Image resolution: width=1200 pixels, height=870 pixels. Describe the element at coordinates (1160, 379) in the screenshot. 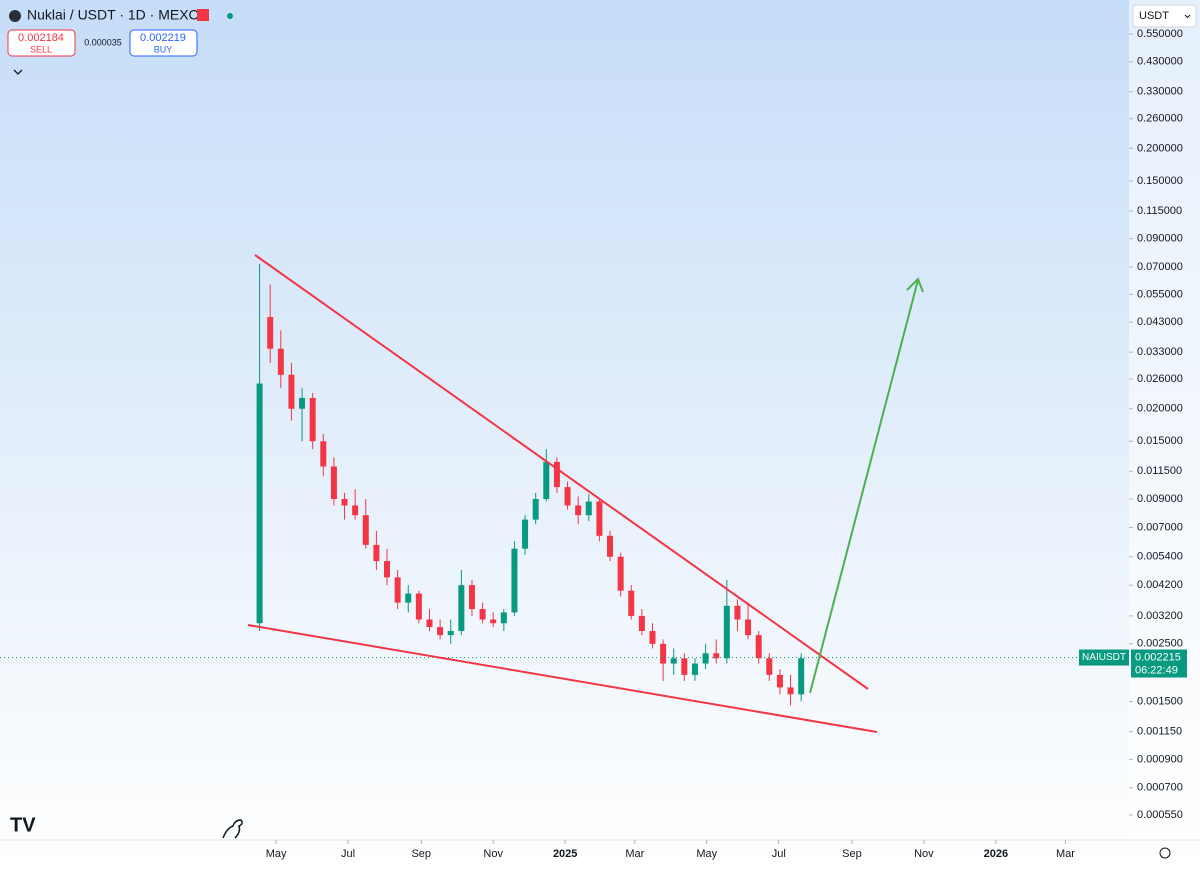

I see `y-tick-label: 0.026000` at that location.